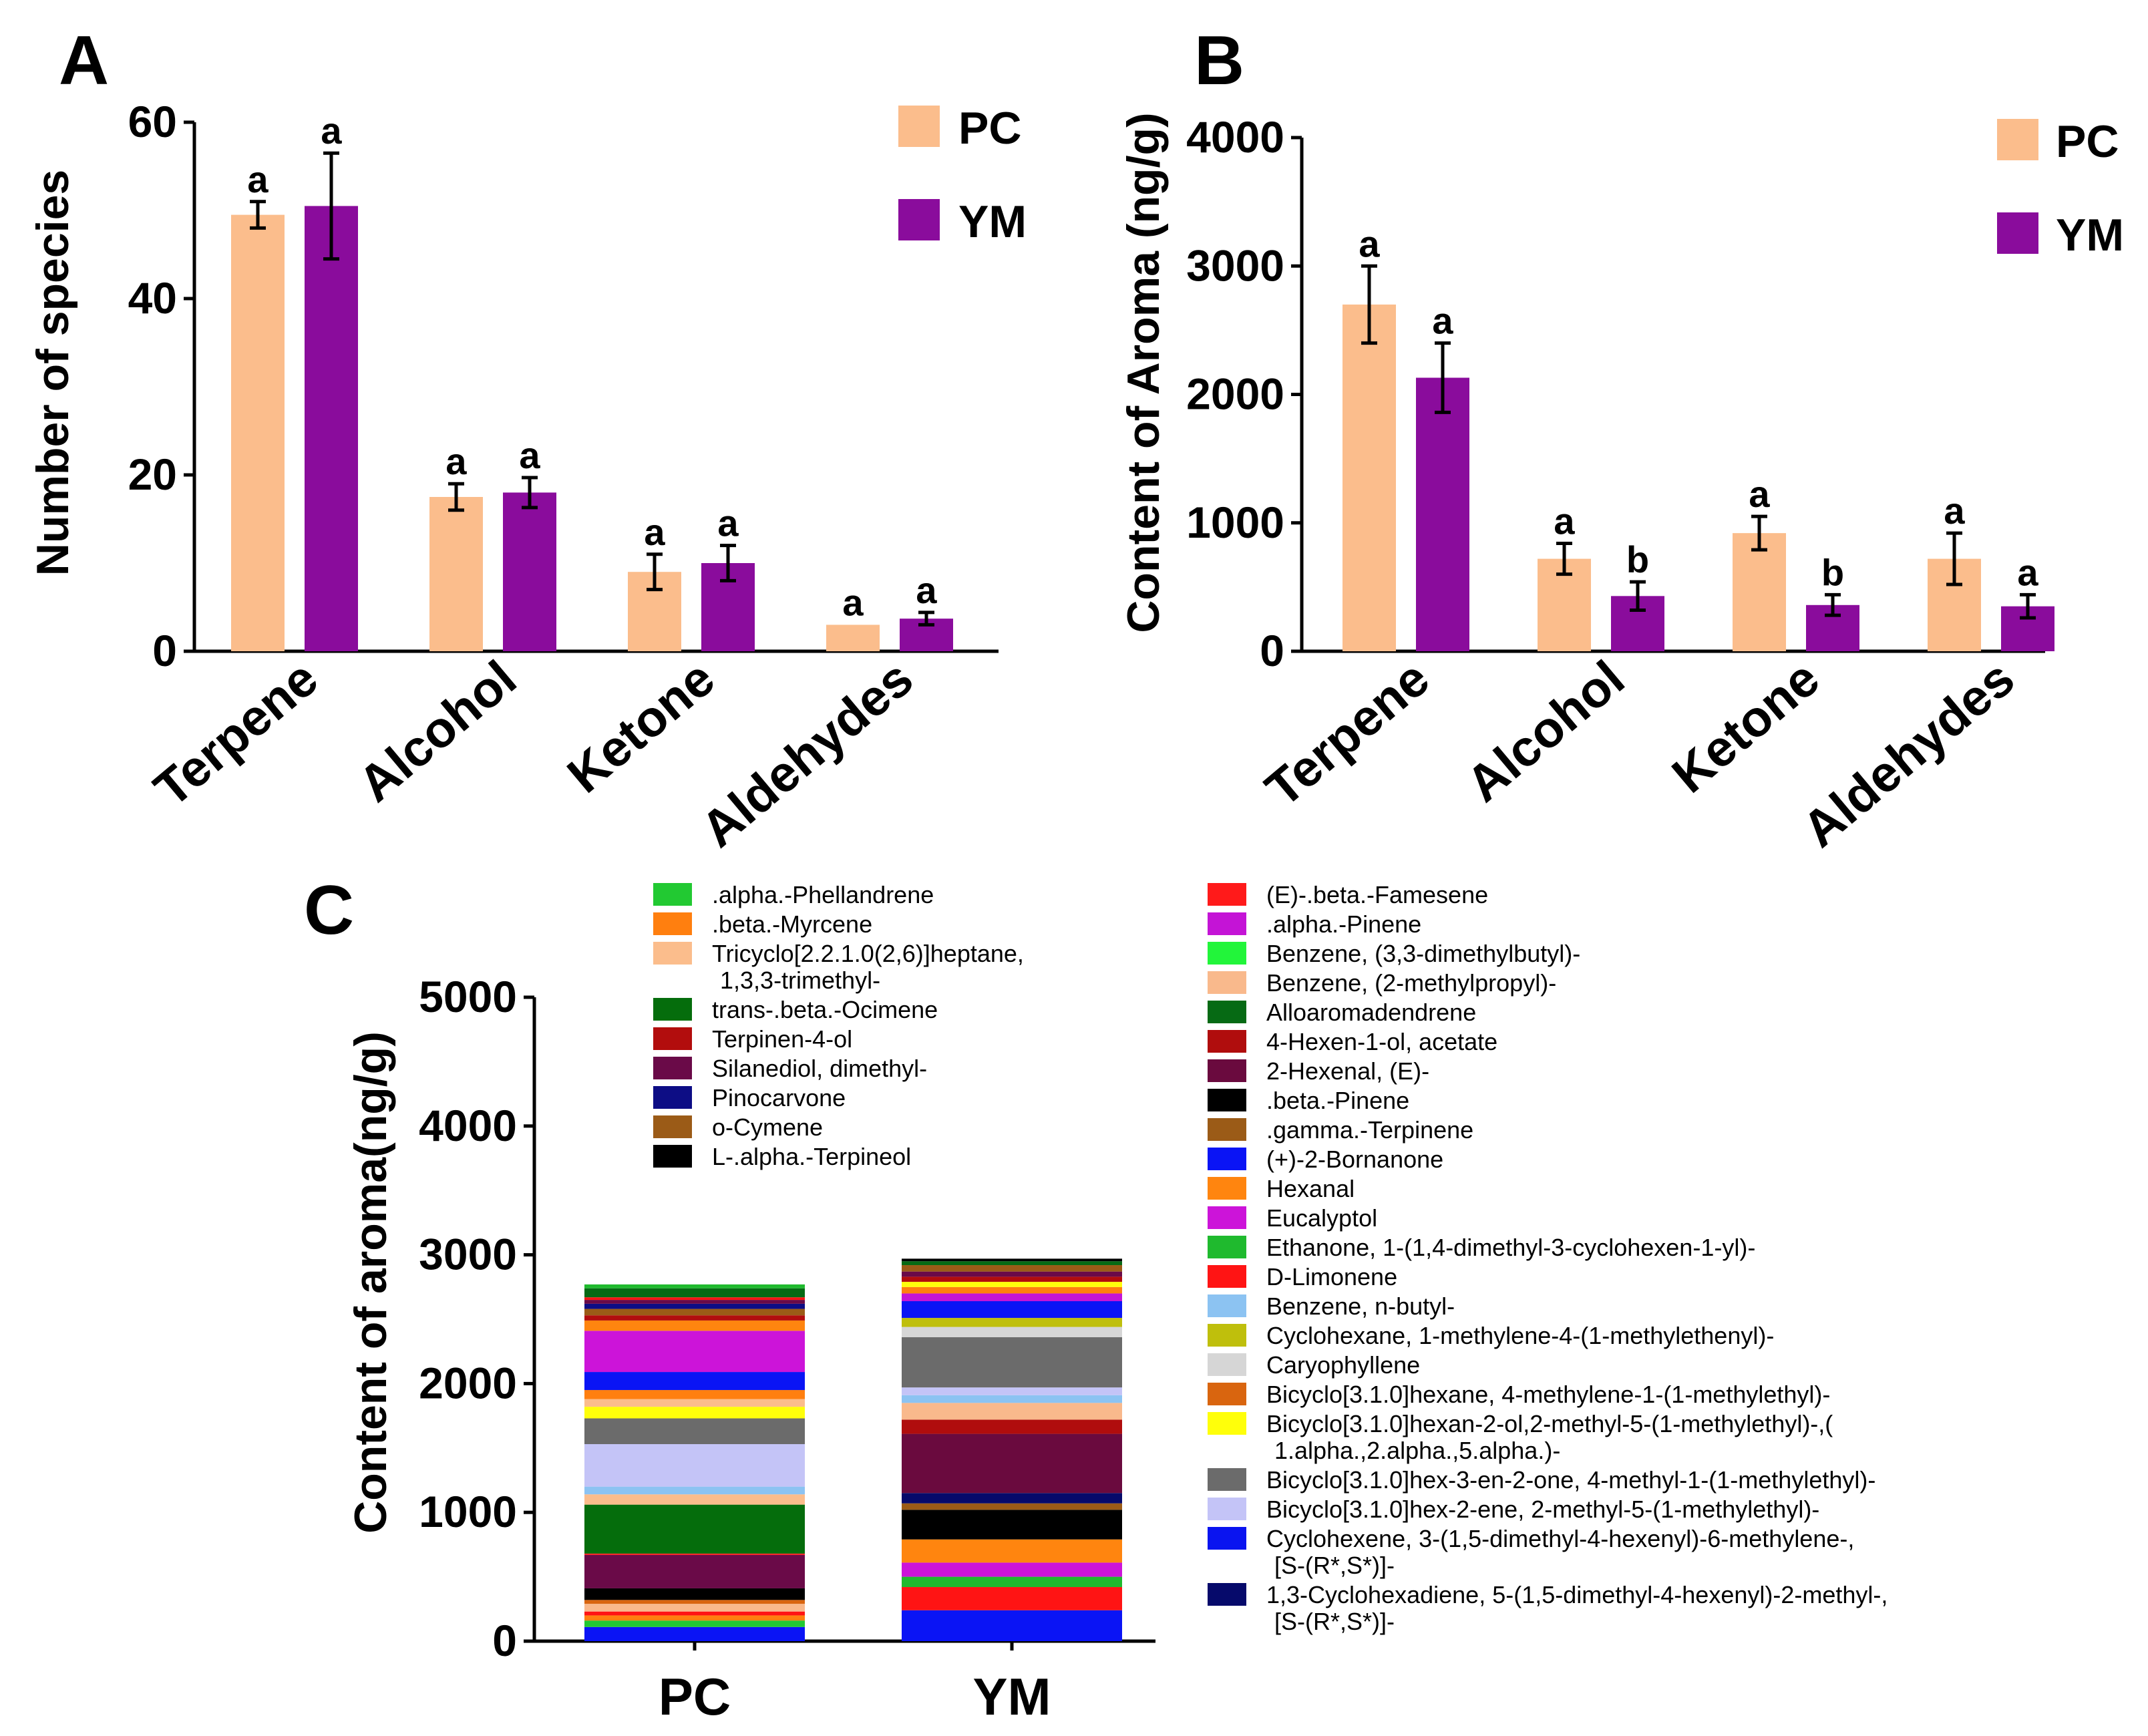 Image resolution: width=2148 pixels, height=1736 pixels. What do you see at coordinates (468, 996) in the screenshot?
I see `panel-c-y-tick-label: 5000` at bounding box center [468, 996].